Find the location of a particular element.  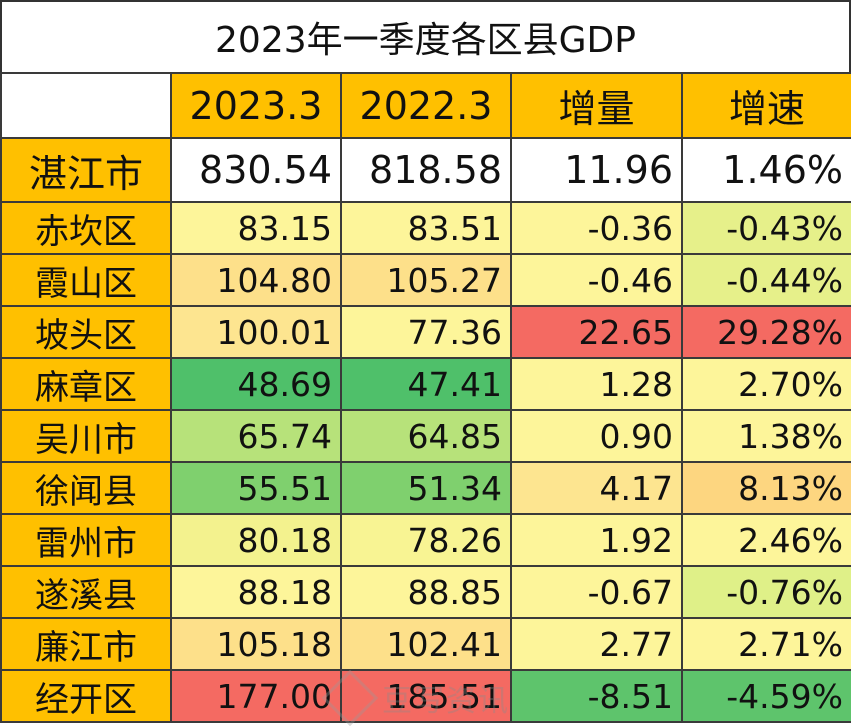

value-2023-cell: 104.80 is located at coordinates (256, 280).